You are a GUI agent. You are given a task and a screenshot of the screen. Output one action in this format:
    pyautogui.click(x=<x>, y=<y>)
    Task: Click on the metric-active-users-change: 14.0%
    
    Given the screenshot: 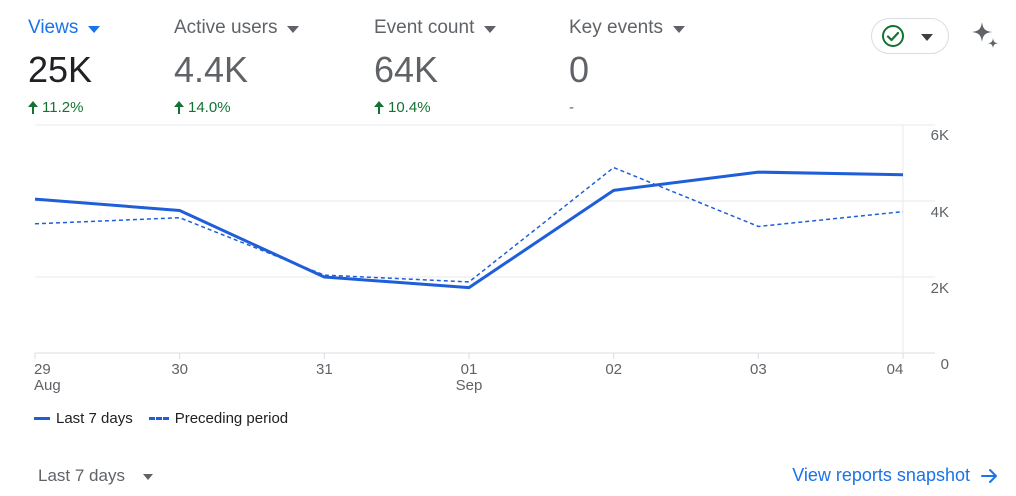 What is the action you would take?
    pyautogui.click(x=236, y=107)
    